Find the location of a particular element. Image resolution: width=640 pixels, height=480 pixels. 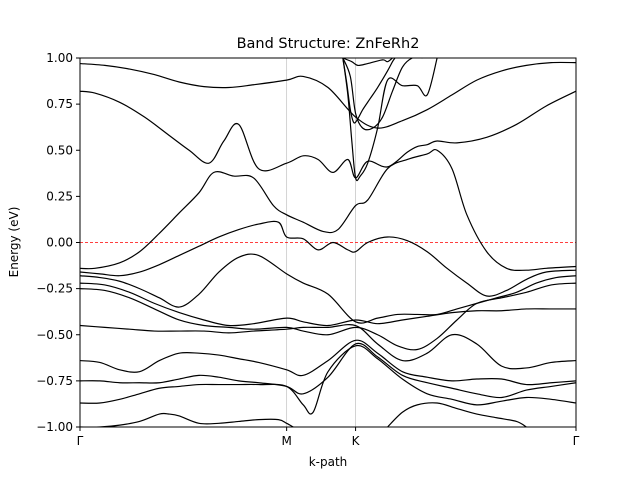

x-tick-label: K is located at coordinates (356, 441).